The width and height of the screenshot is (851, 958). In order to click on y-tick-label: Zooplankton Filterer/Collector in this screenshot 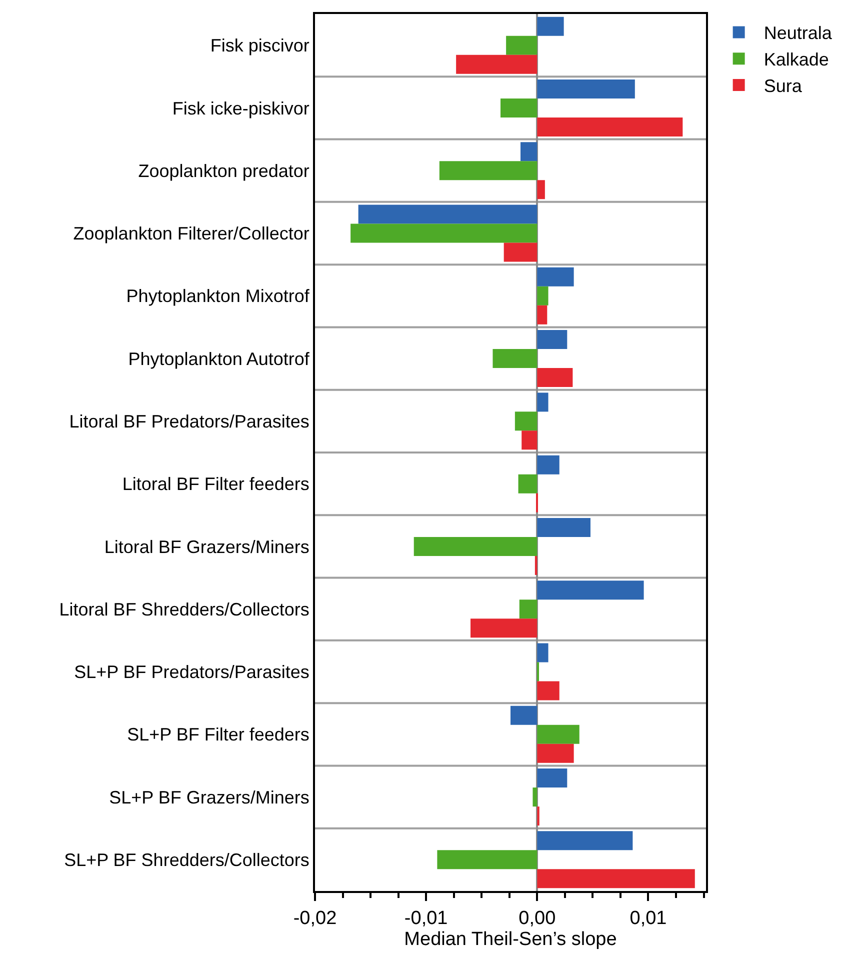, I will do `click(191, 234)`.